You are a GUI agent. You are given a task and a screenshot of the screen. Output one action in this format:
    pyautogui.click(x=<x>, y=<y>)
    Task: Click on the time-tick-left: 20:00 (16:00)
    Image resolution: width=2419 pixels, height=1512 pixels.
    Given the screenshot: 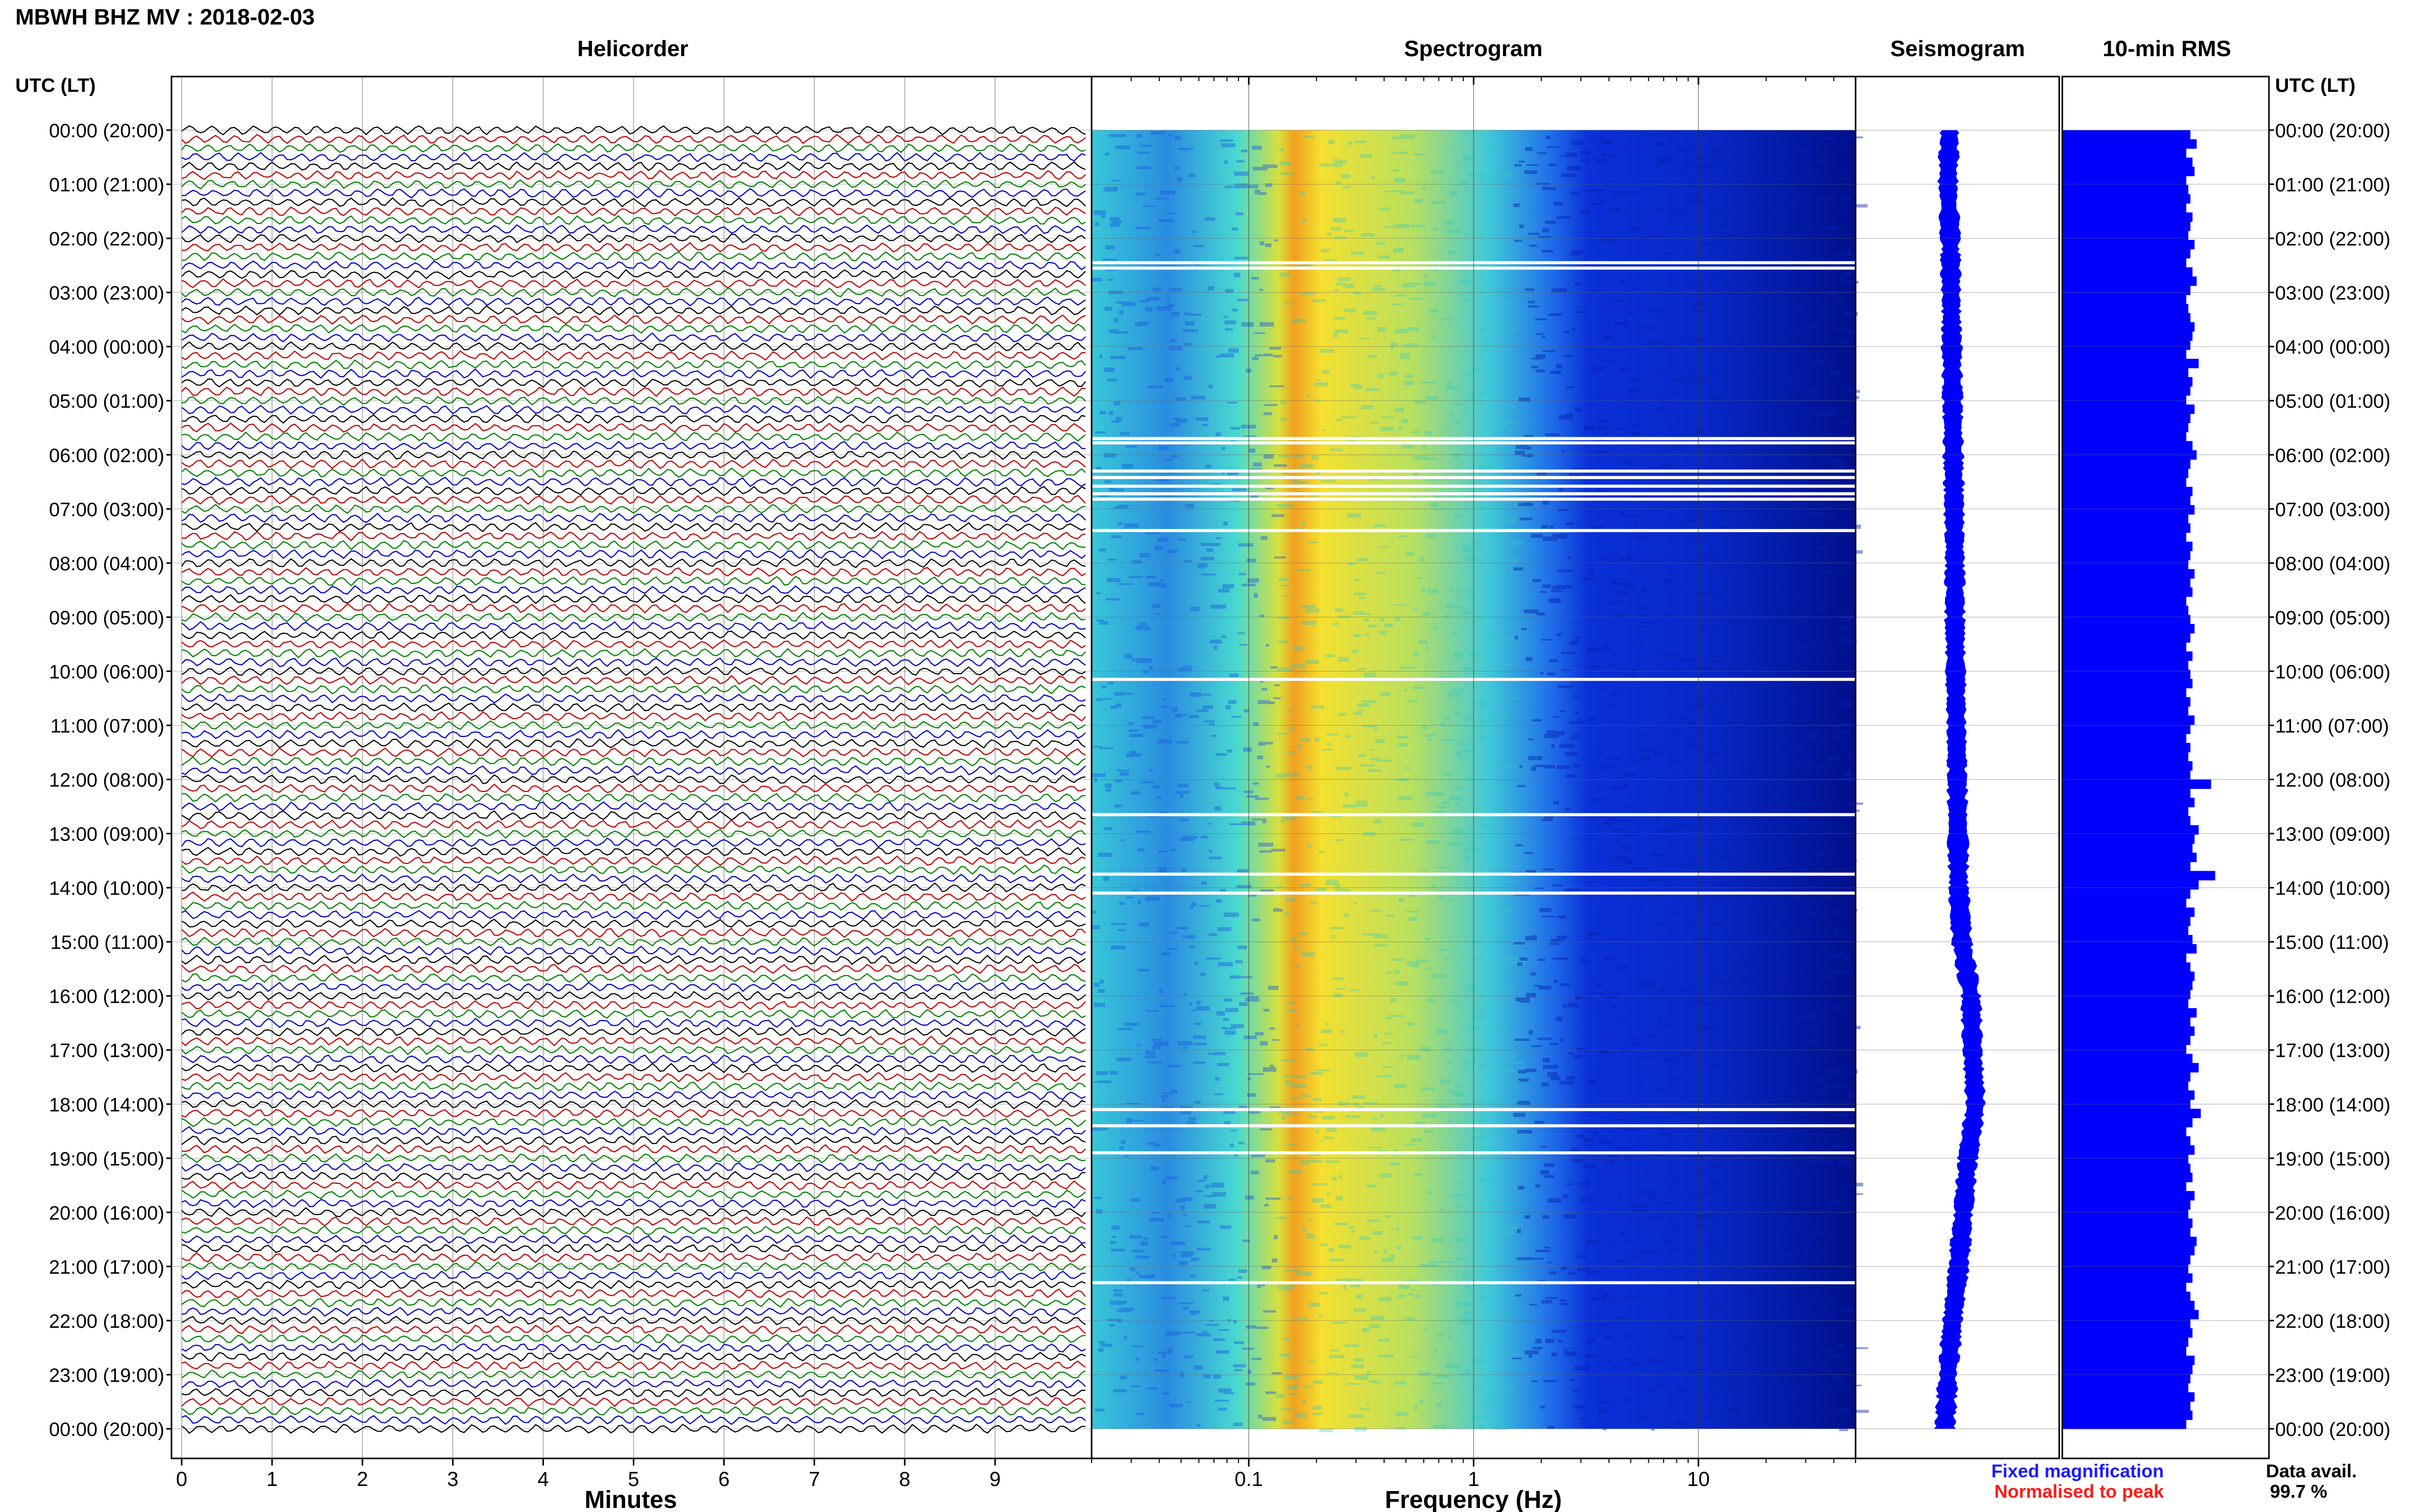 What is the action you would take?
    pyautogui.click(x=106, y=1213)
    